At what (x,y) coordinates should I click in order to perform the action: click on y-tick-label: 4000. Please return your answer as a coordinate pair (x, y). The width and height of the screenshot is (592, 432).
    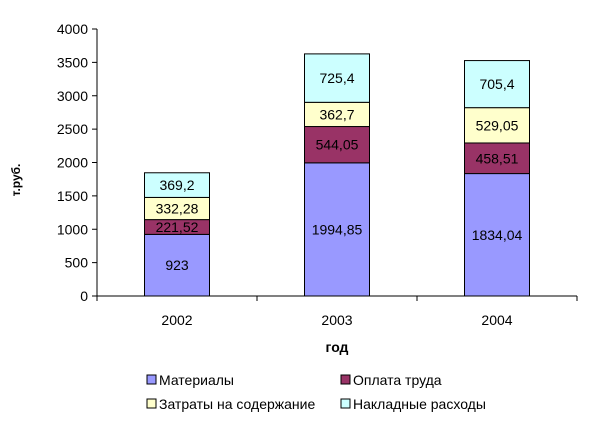
    Looking at the image, I should click on (72, 29).